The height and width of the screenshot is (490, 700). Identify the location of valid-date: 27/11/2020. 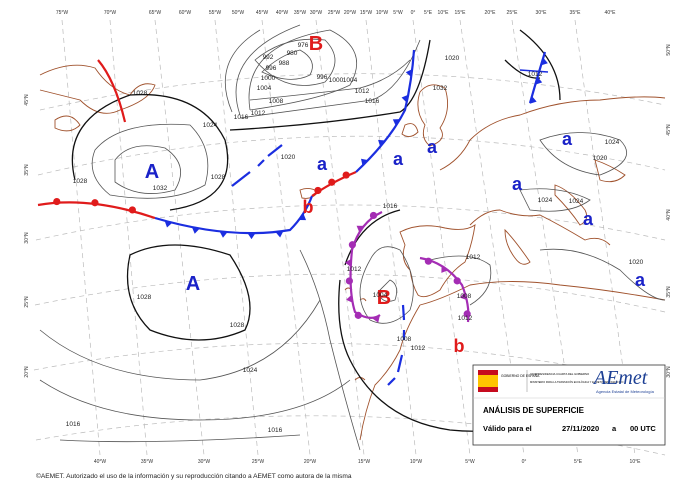
(580, 428).